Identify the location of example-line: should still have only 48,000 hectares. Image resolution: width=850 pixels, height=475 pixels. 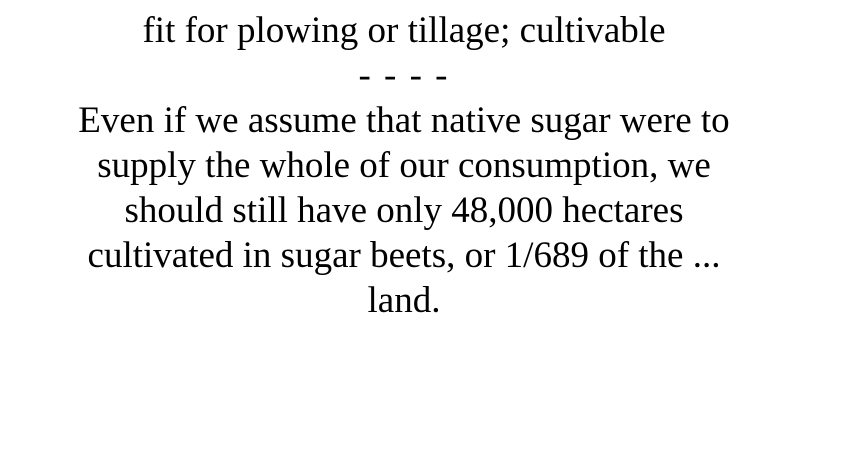
(404, 210).